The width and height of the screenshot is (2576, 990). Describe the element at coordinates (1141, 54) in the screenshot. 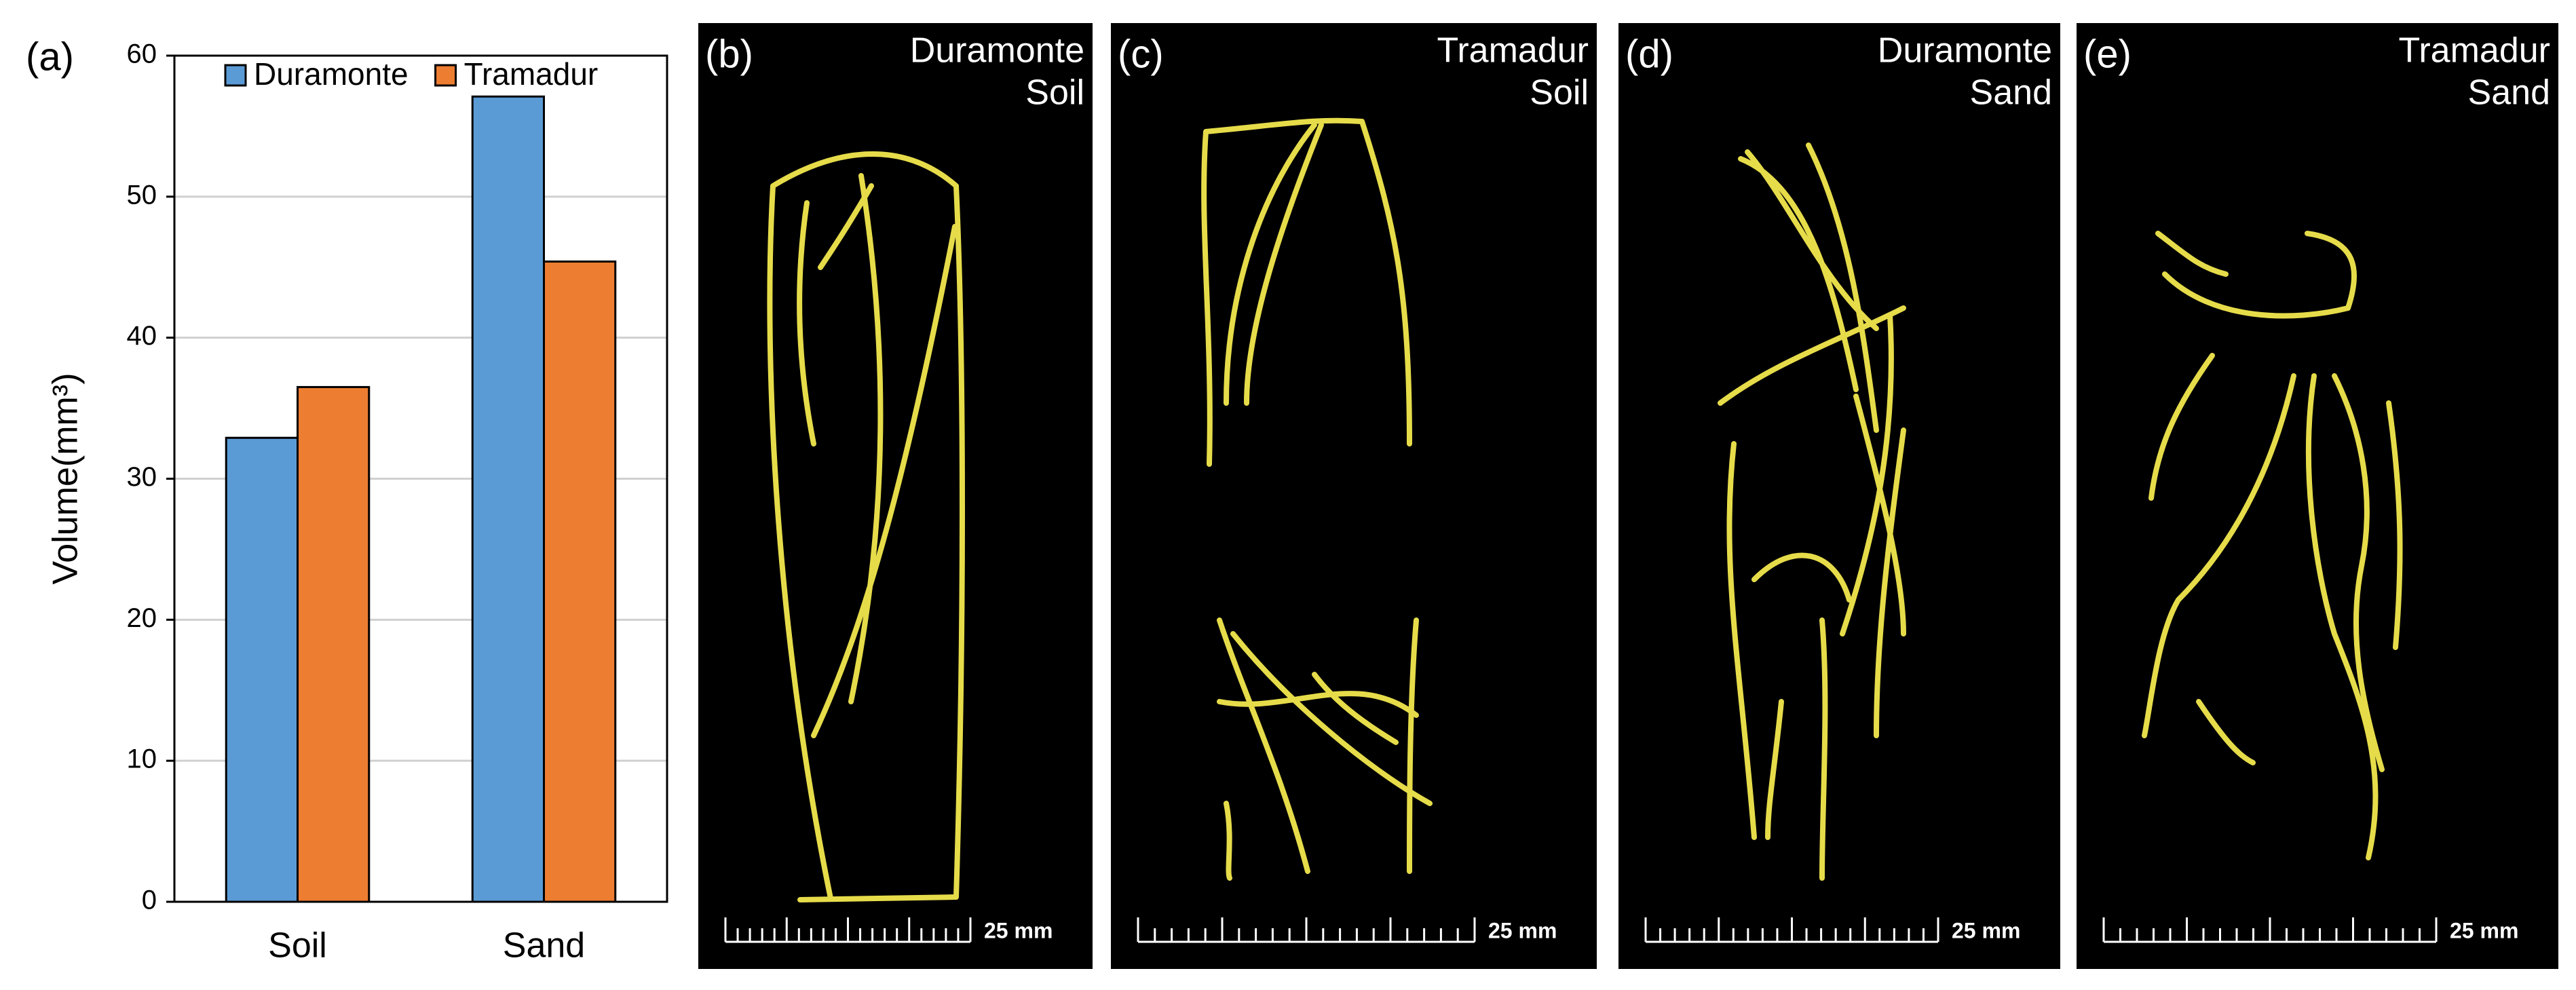

I see `panel-label: (c)` at that location.